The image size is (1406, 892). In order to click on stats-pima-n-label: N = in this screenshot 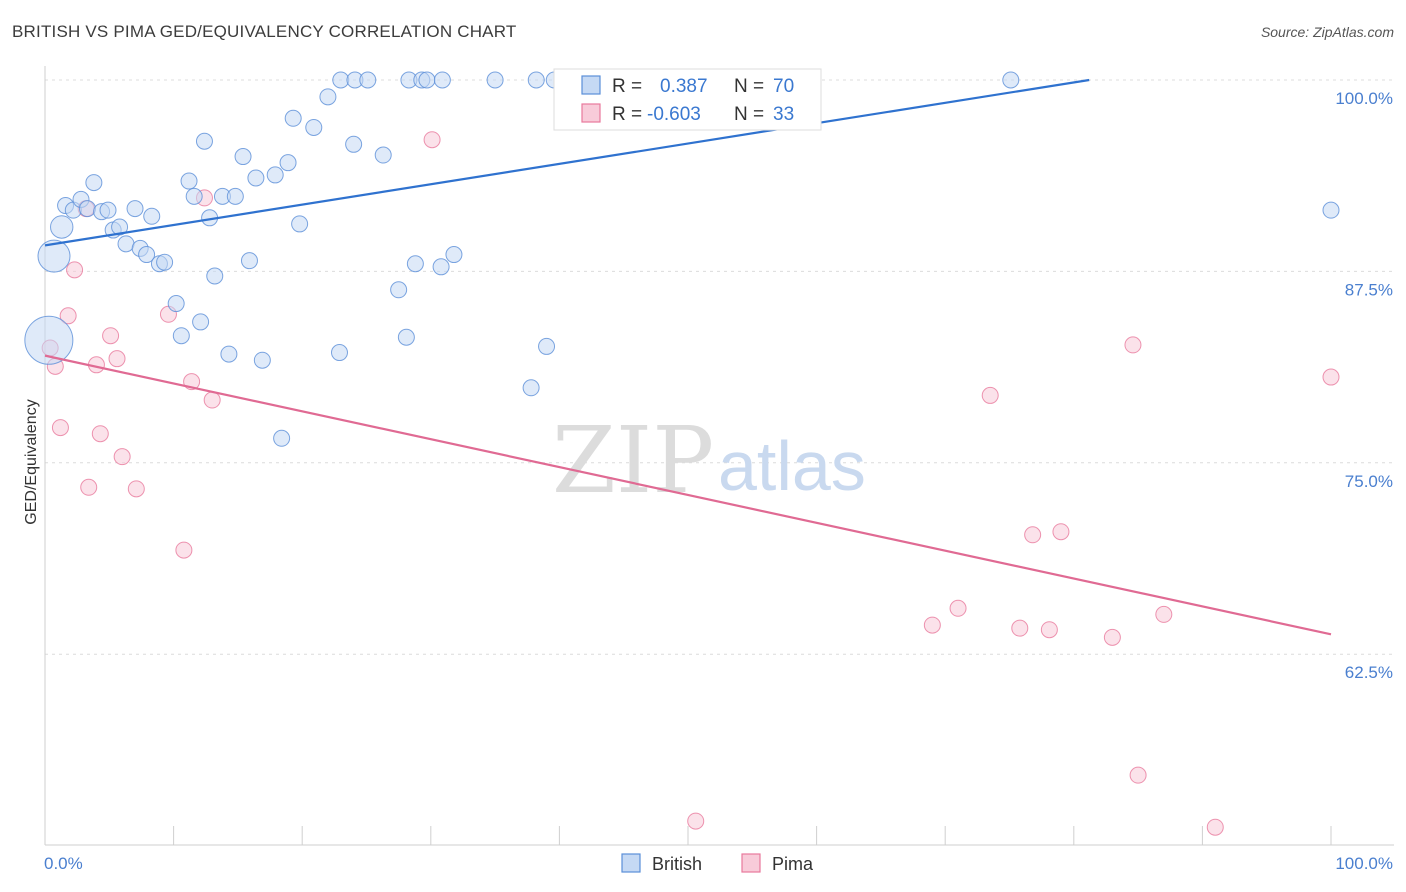, I will do `click(749, 114)`.